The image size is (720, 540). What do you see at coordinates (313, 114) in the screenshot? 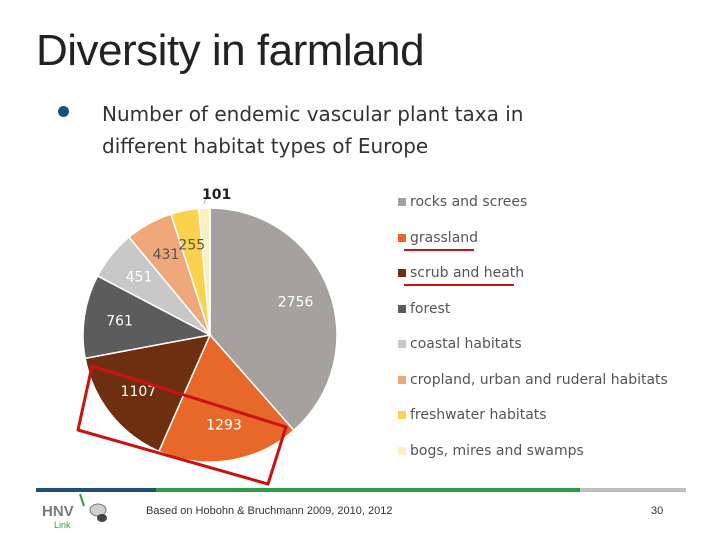
I see `bullet-line-1: Number of endemic vascular plant taxa in` at bounding box center [313, 114].